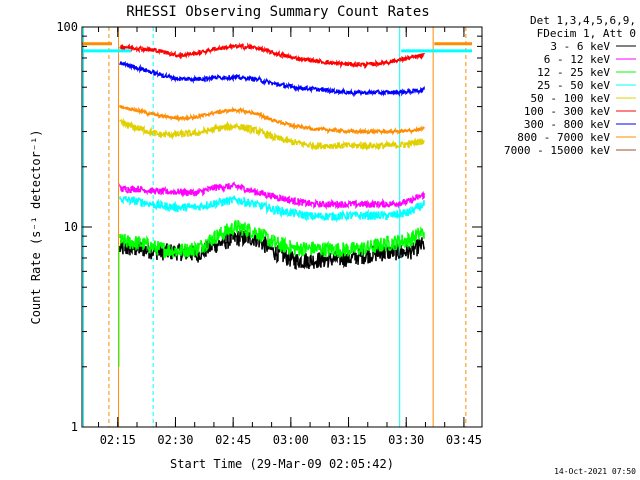 Image resolution: width=640 pixels, height=480 pixels. Describe the element at coordinates (573, 72) in the screenshot. I see `legend-label: 12 - 25 keV` at that location.